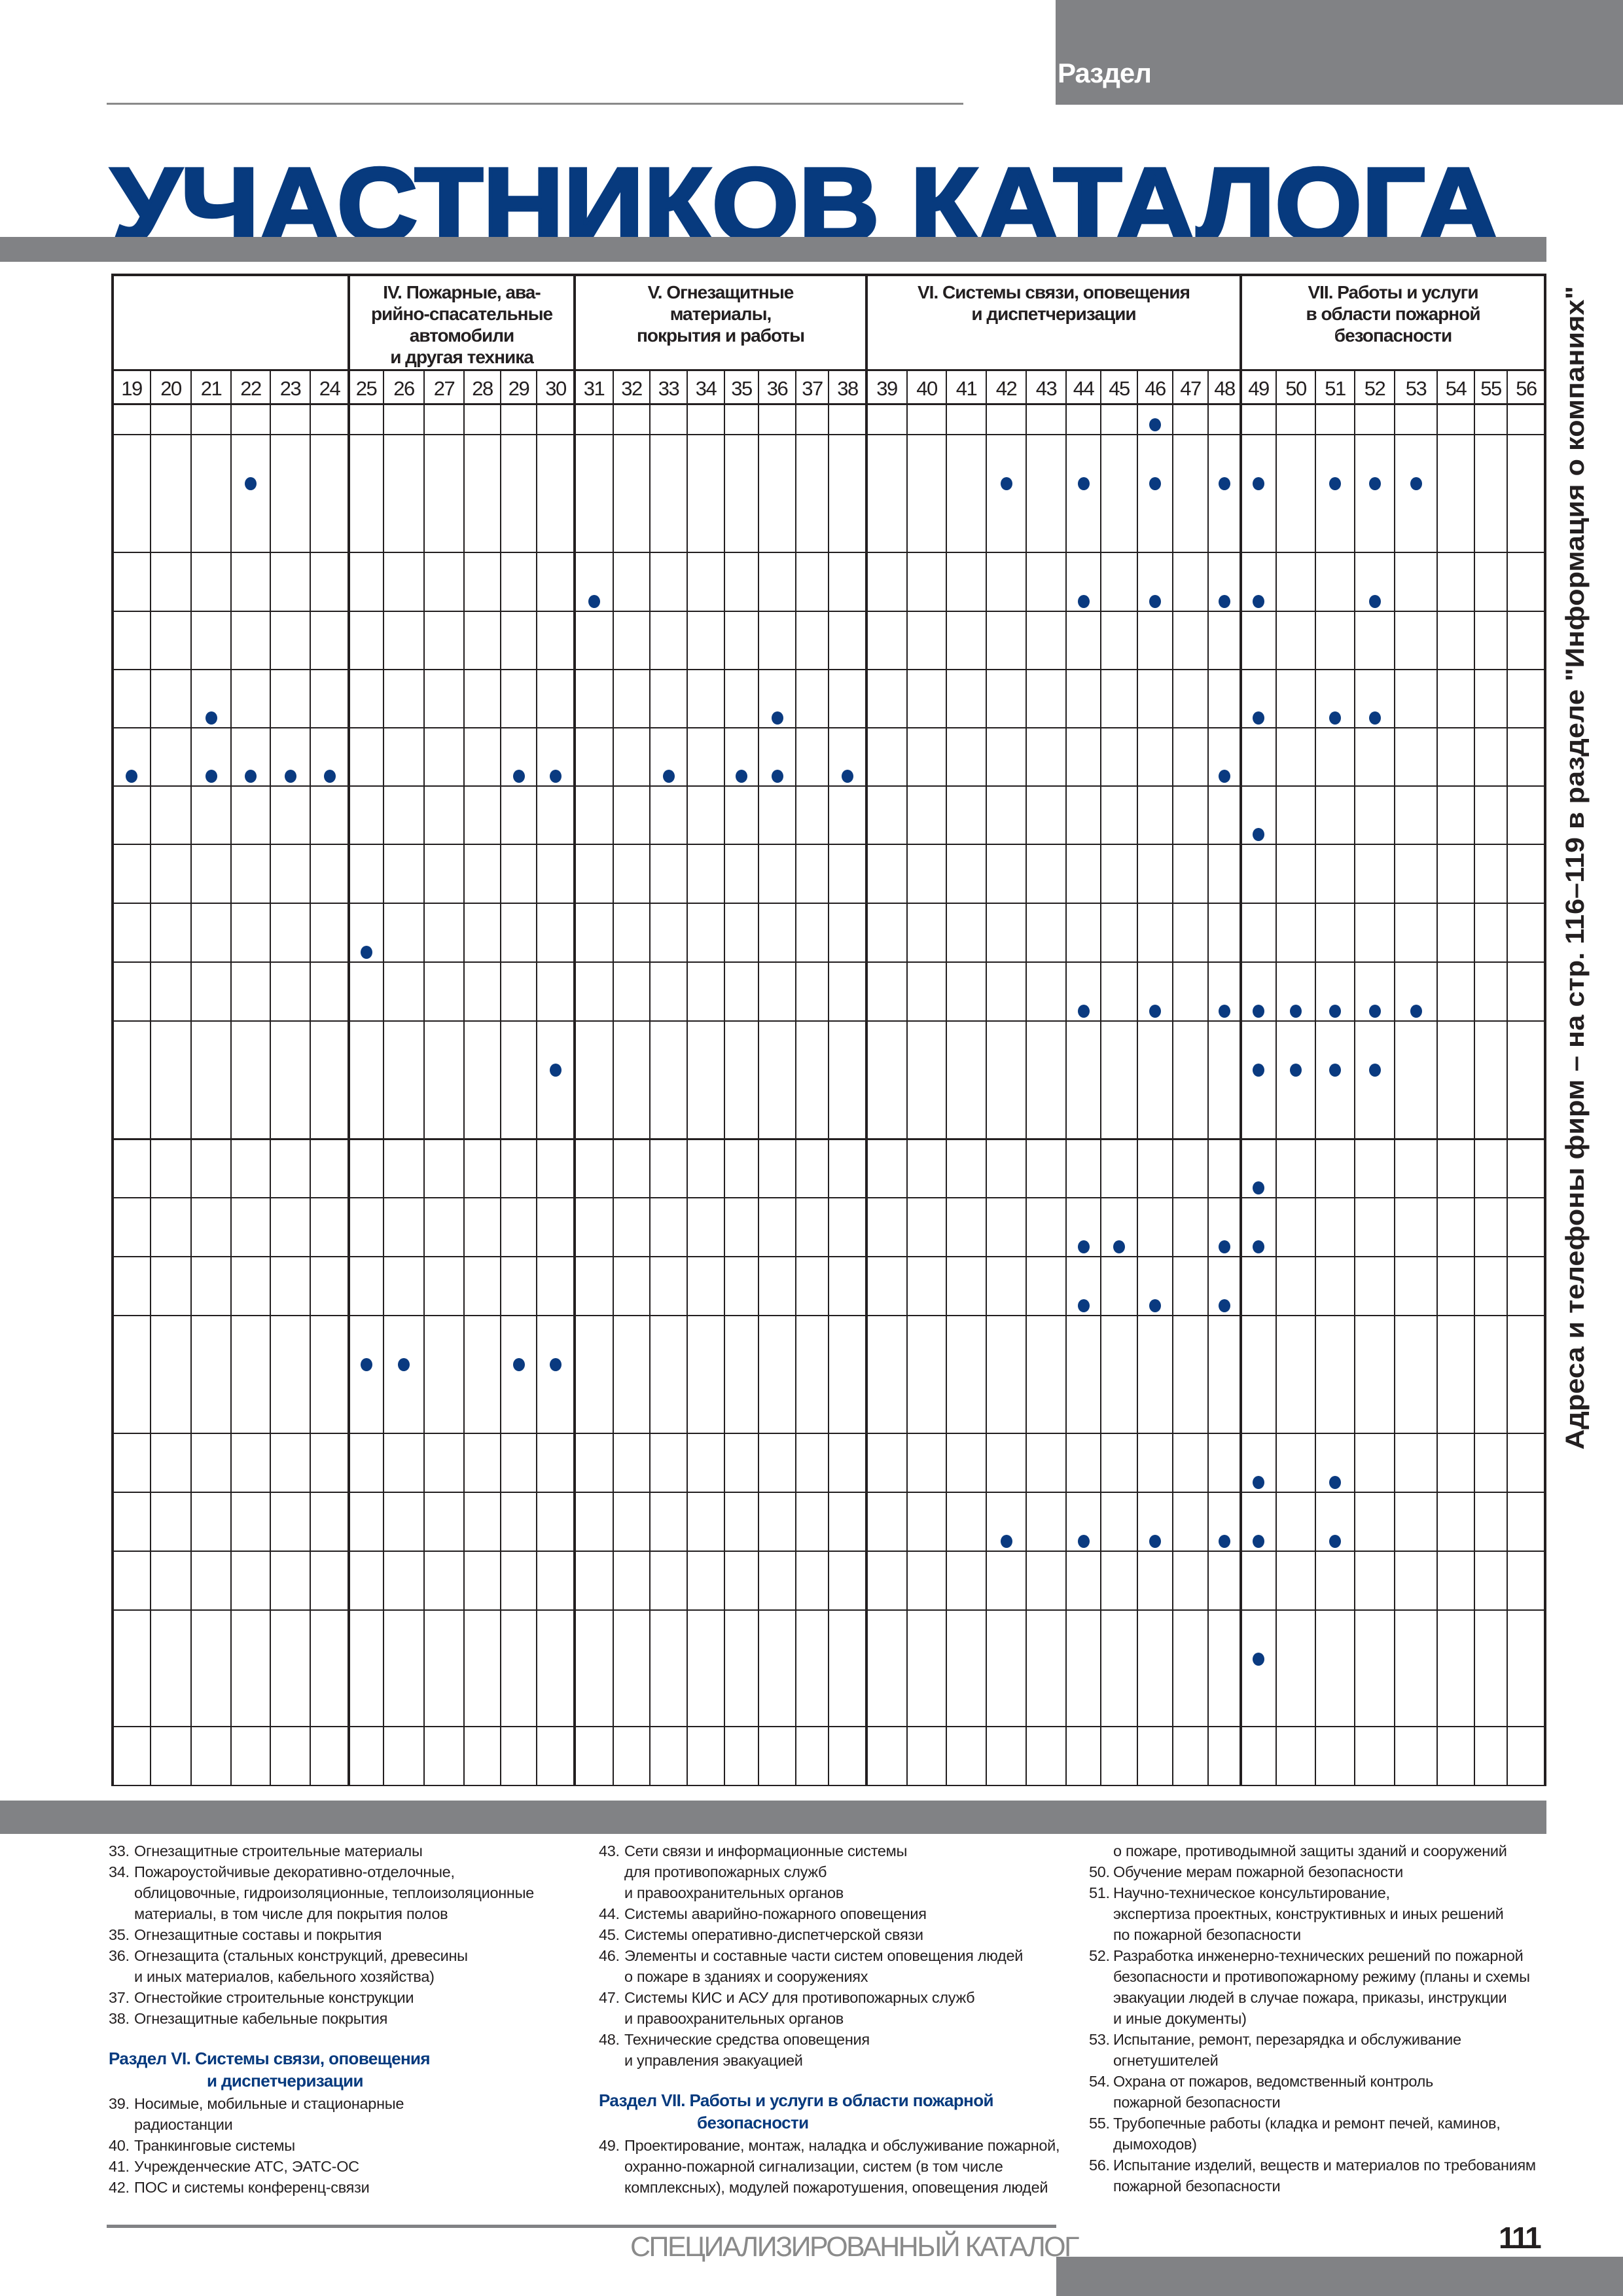  Describe the element at coordinates (766, 1850) in the screenshot. I see `legend-item-text: Сети связи и информационные системы` at that location.